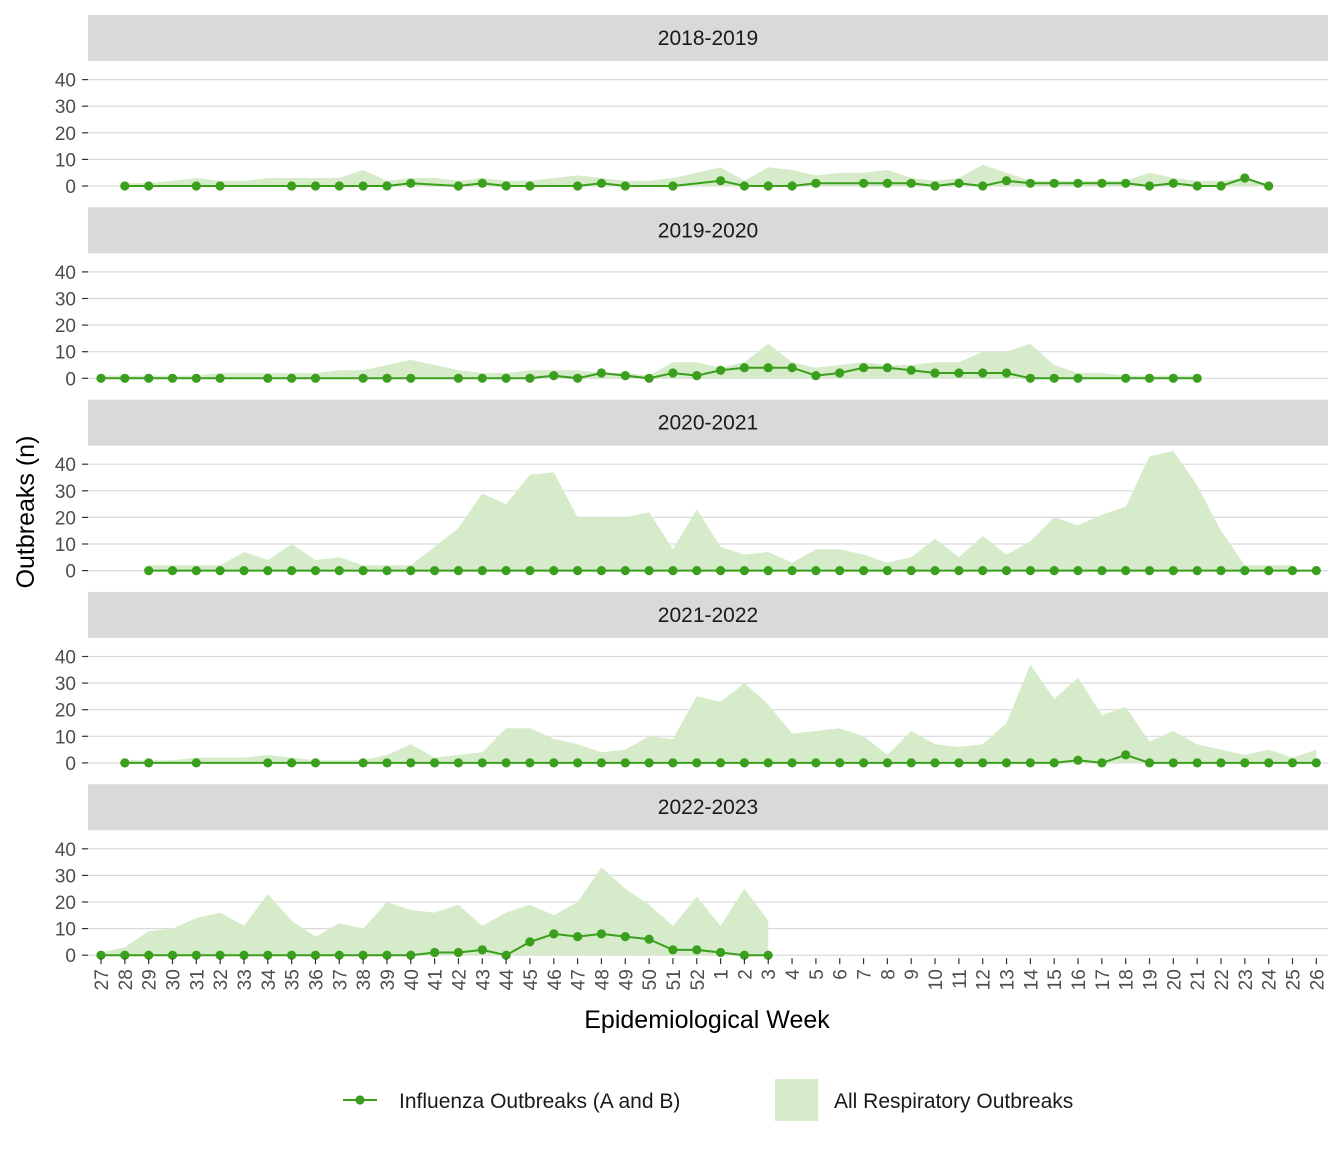  I want to click on x-tick-label: 40, so click(412, 979).